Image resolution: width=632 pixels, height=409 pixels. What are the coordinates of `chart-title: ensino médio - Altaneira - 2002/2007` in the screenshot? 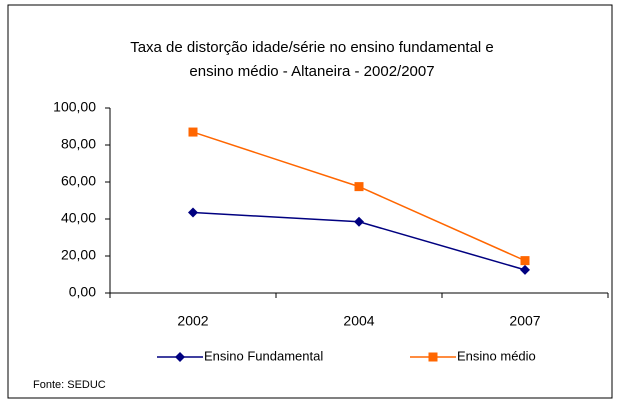 It's located at (311, 71).